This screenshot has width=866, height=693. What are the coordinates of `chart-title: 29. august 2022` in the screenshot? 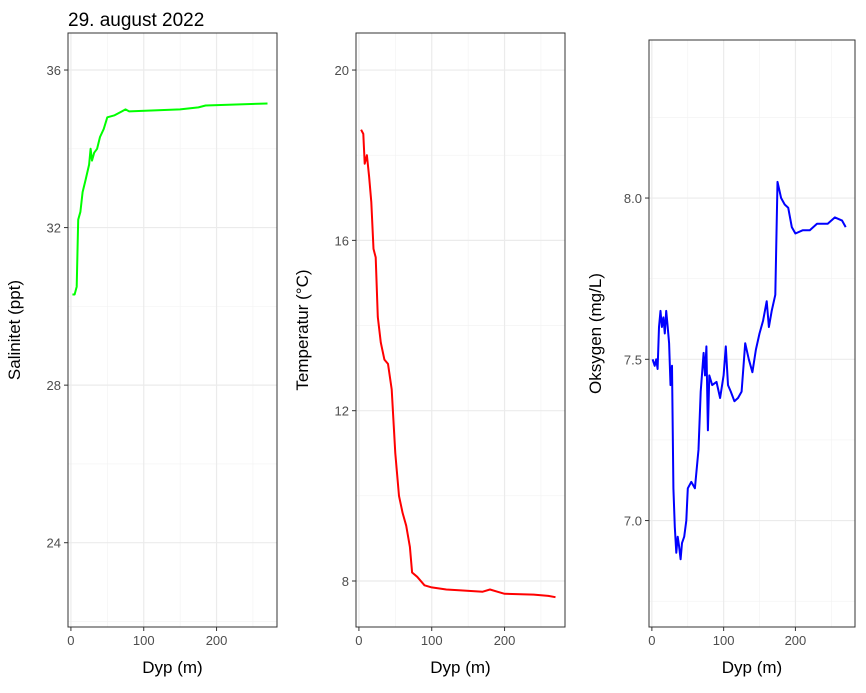 It's located at (136, 20).